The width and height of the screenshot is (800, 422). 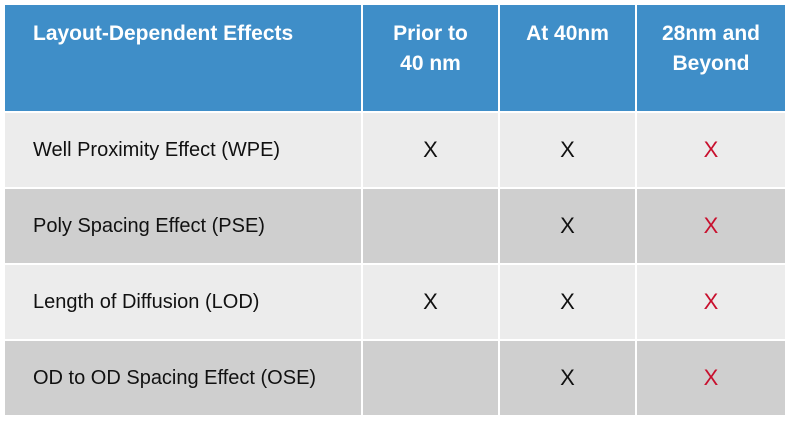 I want to click on header-at-40nm: At 40nm, so click(x=568, y=58).